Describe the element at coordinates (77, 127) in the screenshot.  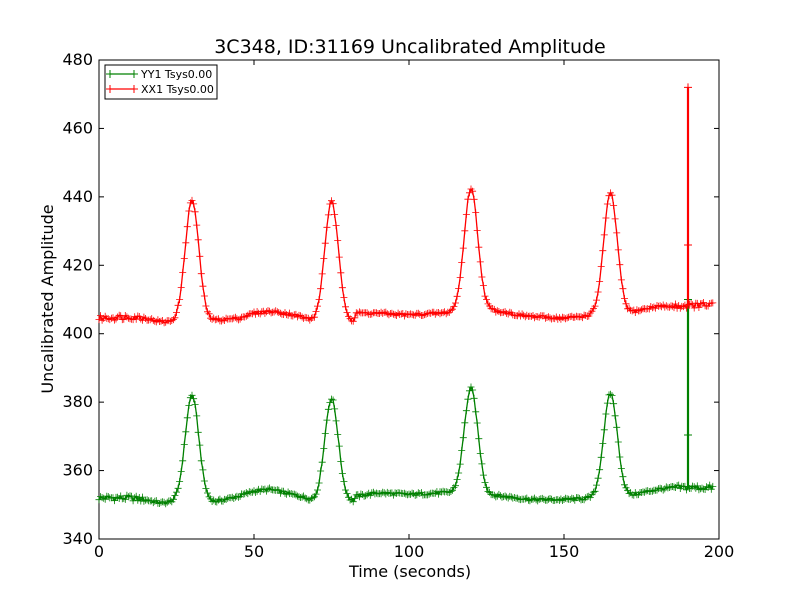
I see `y-tick-label: 460` at that location.